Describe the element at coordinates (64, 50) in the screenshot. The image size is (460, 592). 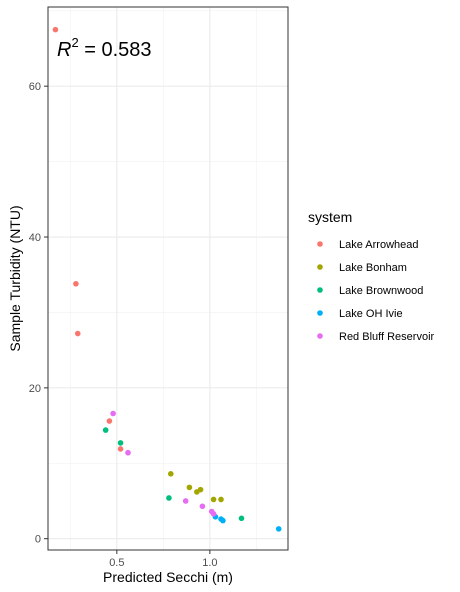
I see `r-squared-base: R` at that location.